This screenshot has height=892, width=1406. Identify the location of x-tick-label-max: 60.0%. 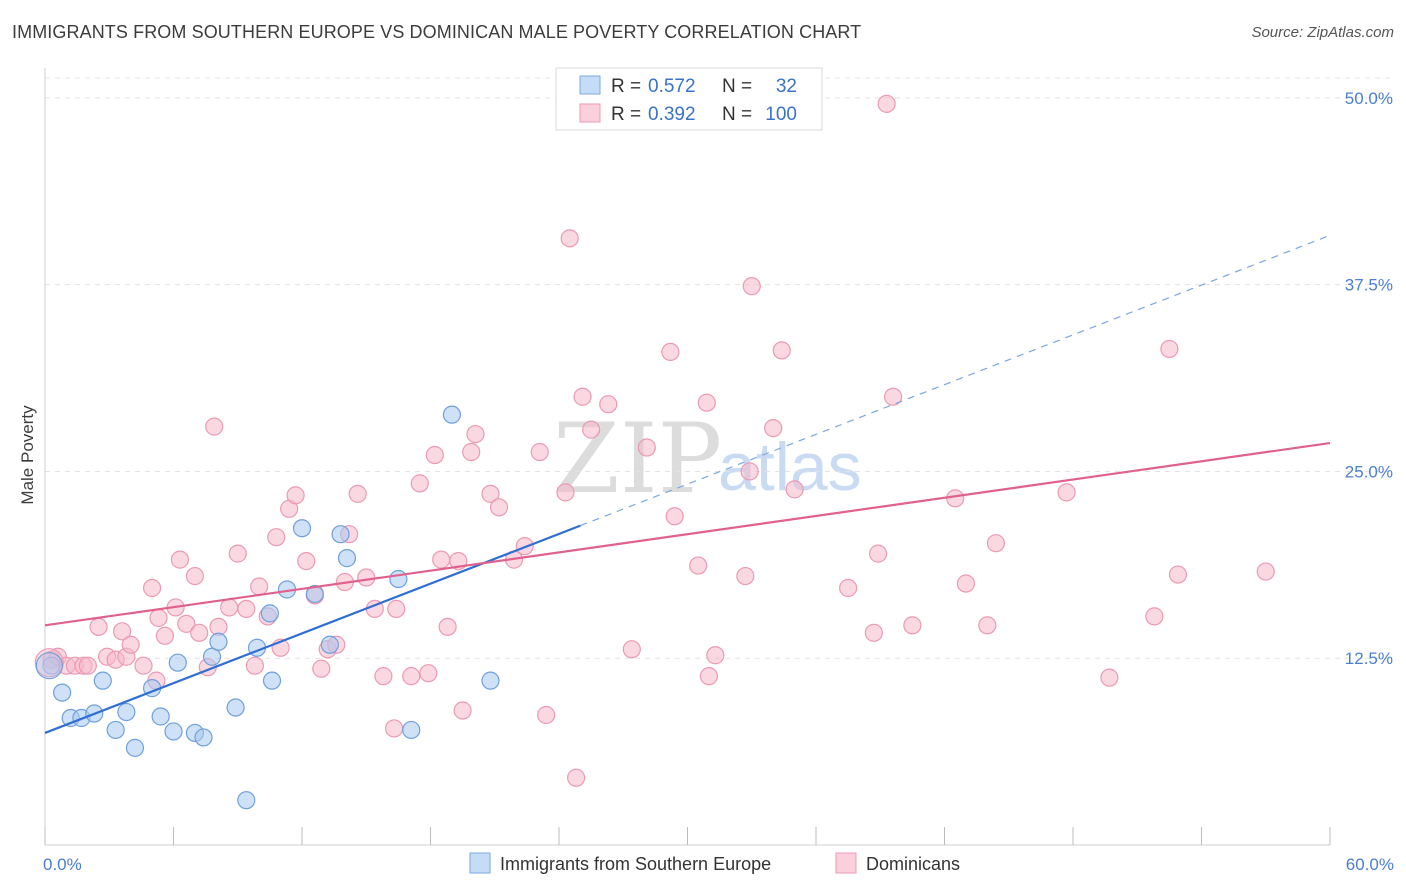
(1370, 864).